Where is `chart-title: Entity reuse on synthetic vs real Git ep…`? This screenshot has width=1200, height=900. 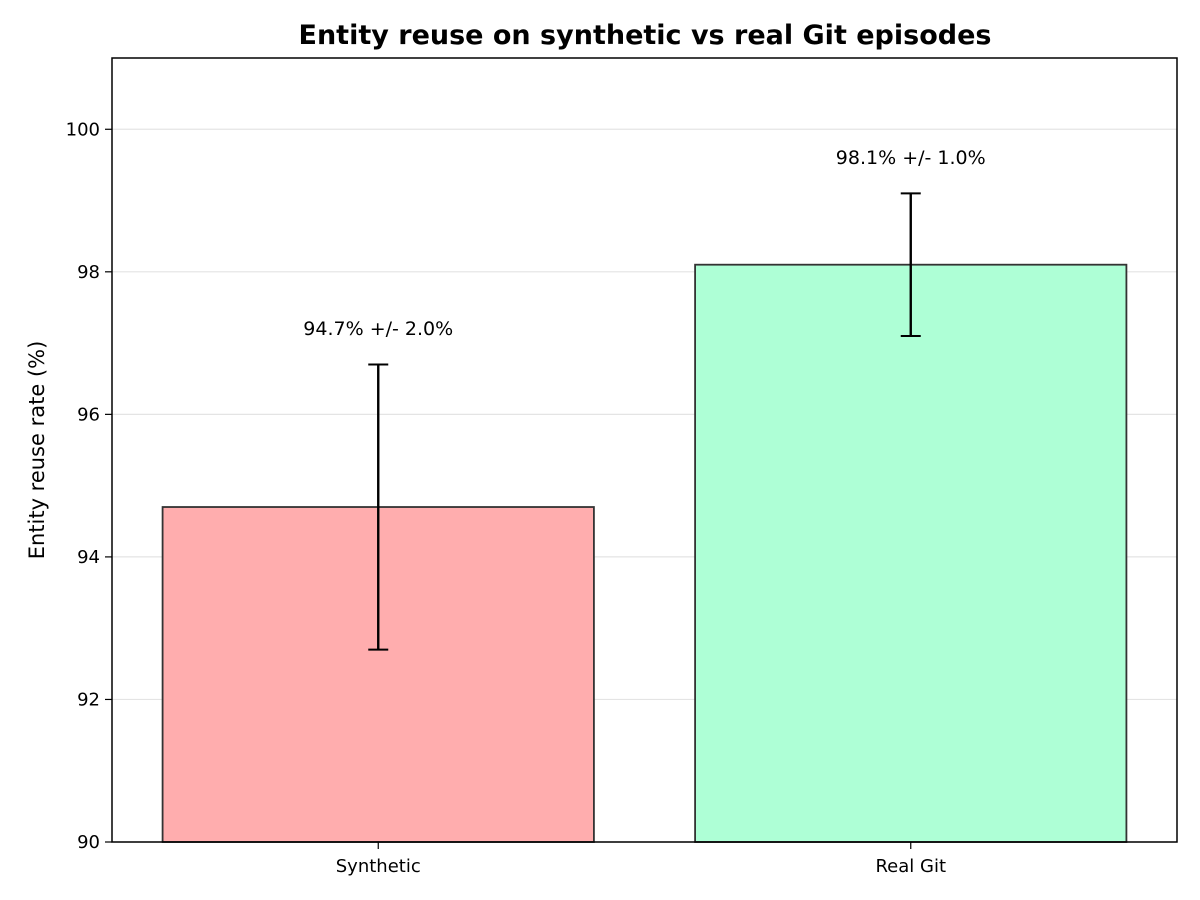 chart-title: Entity reuse on synthetic vs real Git ep… is located at coordinates (645, 35).